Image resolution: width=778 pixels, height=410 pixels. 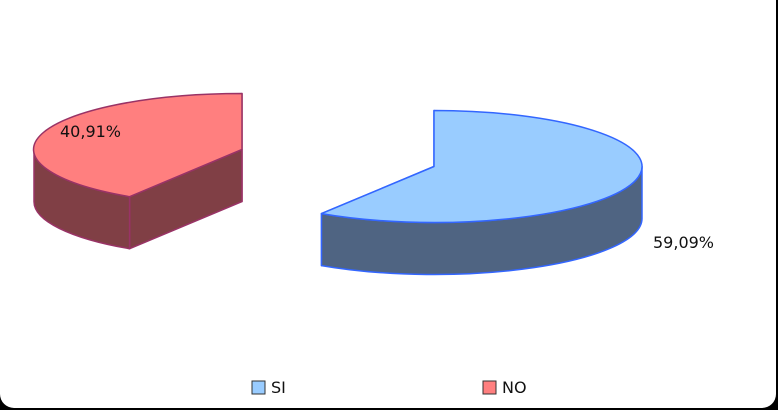 What do you see at coordinates (258, 387) in the screenshot?
I see `legend-swatch-si` at bounding box center [258, 387].